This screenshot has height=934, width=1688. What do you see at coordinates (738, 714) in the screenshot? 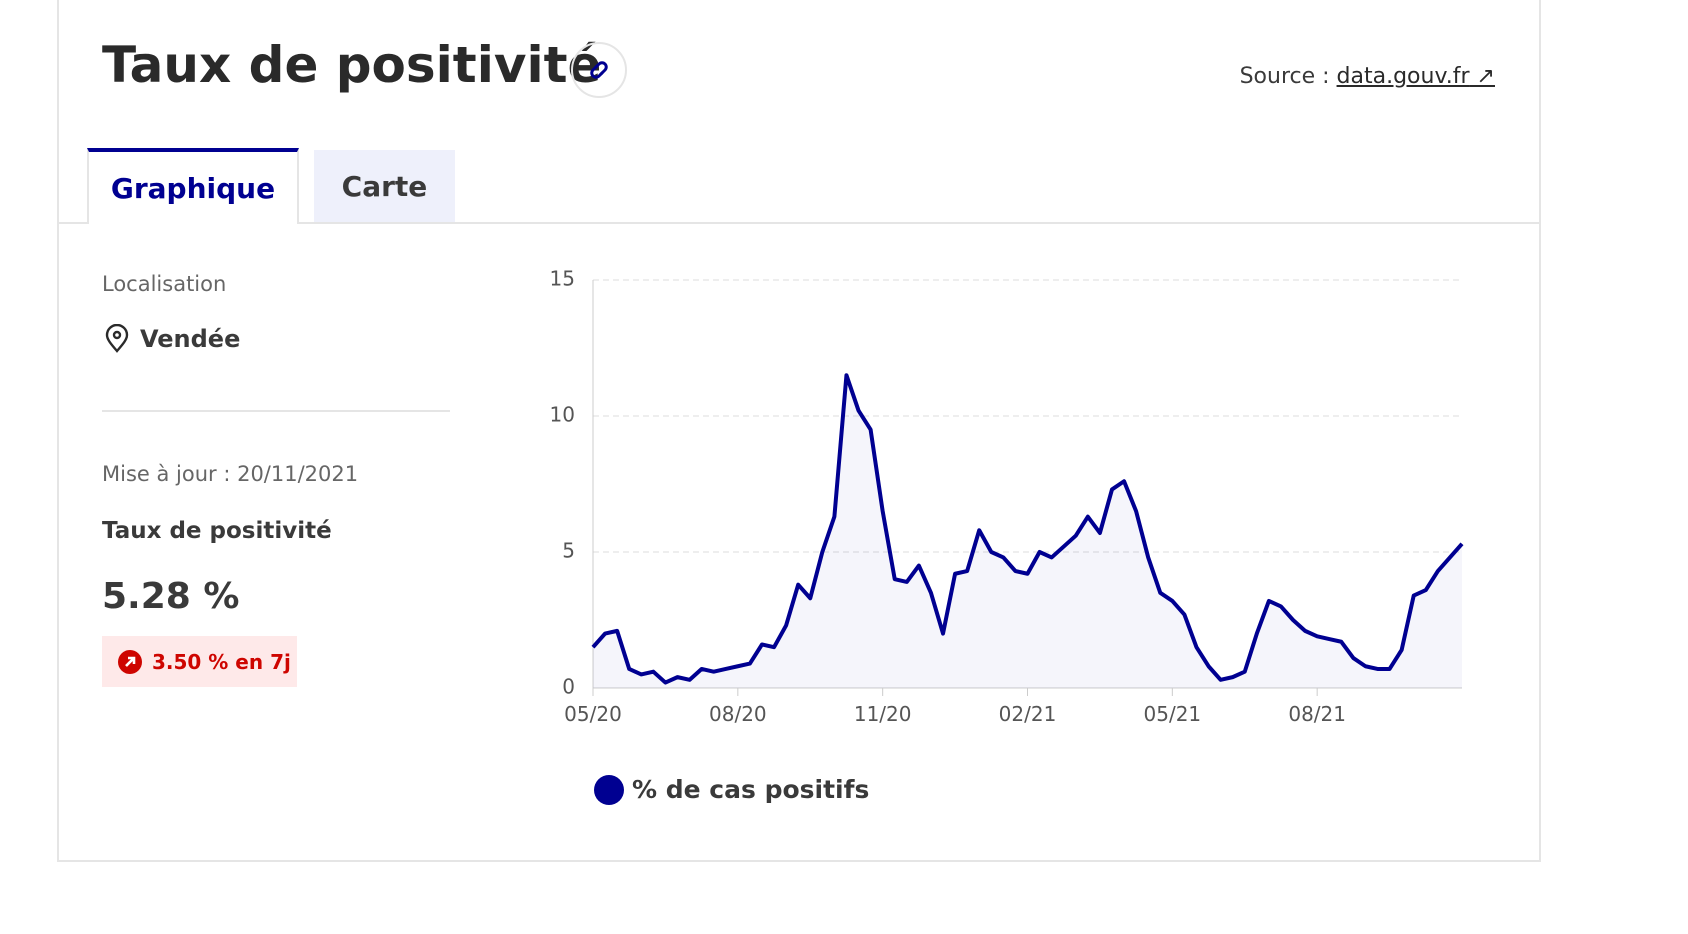
I see `x-tick-label: 08/20` at bounding box center [738, 714].